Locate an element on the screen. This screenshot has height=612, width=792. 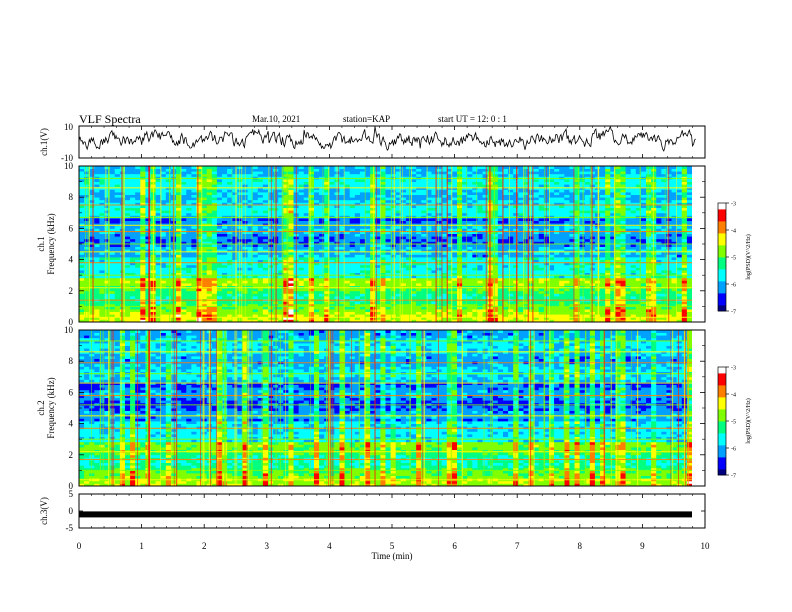
ch3-ytick-label: -5 is located at coordinates (70, 528).